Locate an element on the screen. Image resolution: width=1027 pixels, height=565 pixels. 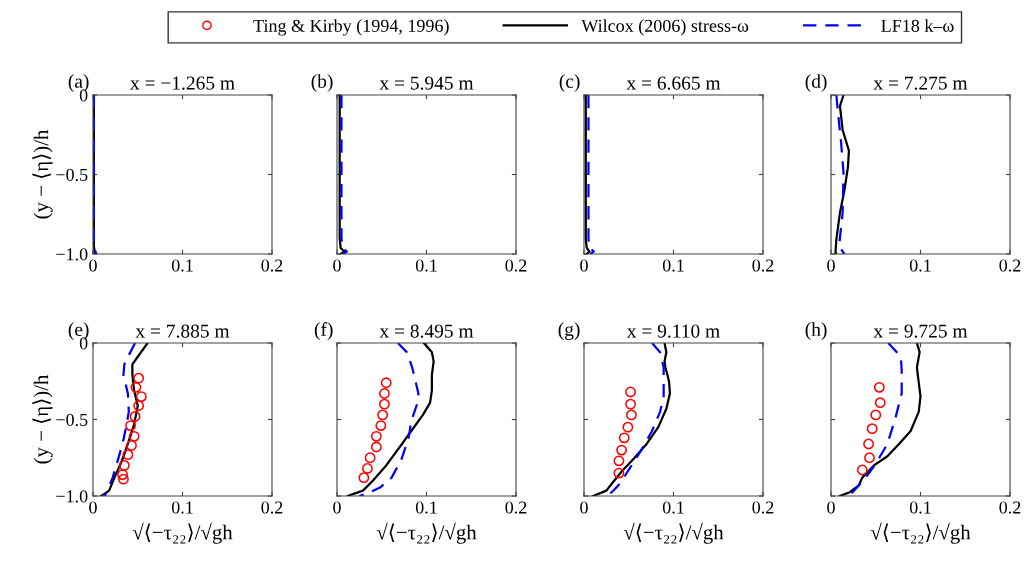
chart-title: x = 8.495 m is located at coordinates (426, 331).